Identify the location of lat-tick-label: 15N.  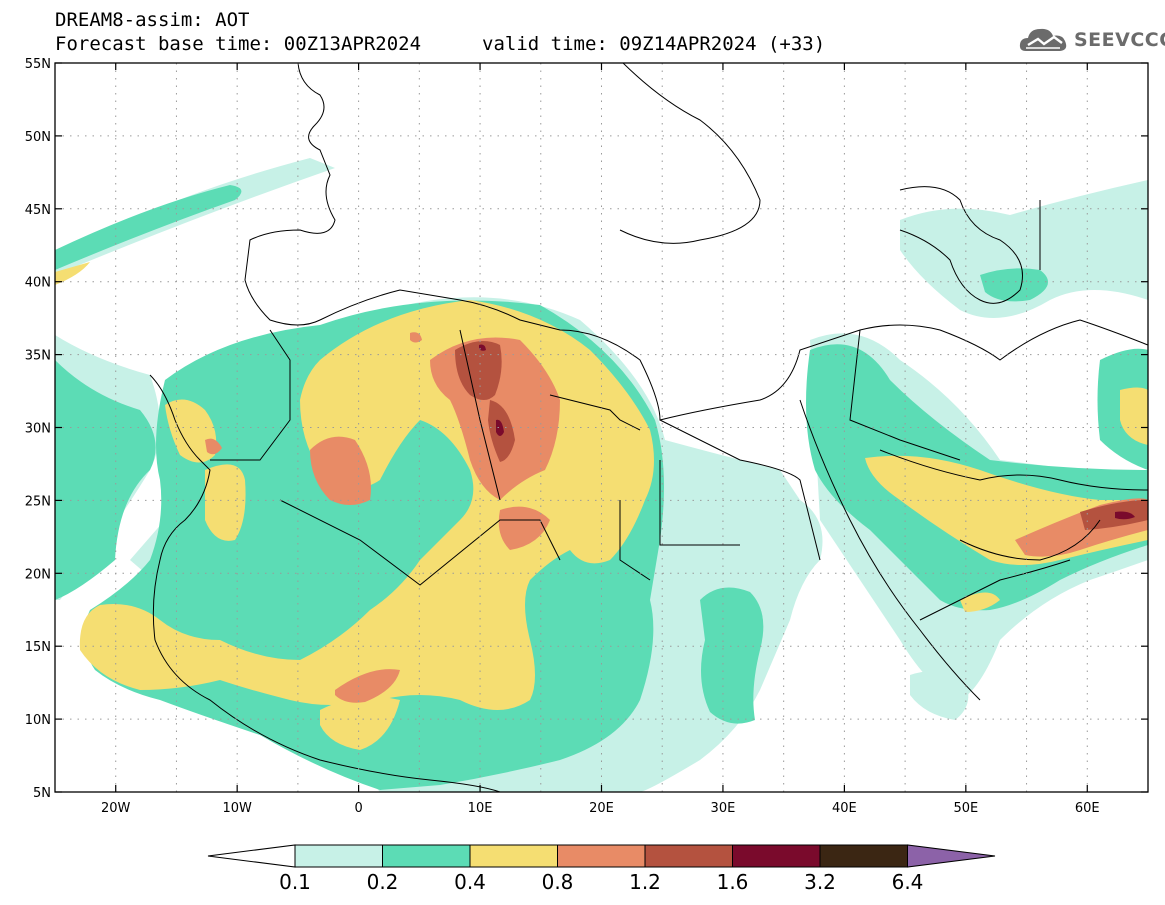
(38, 647).